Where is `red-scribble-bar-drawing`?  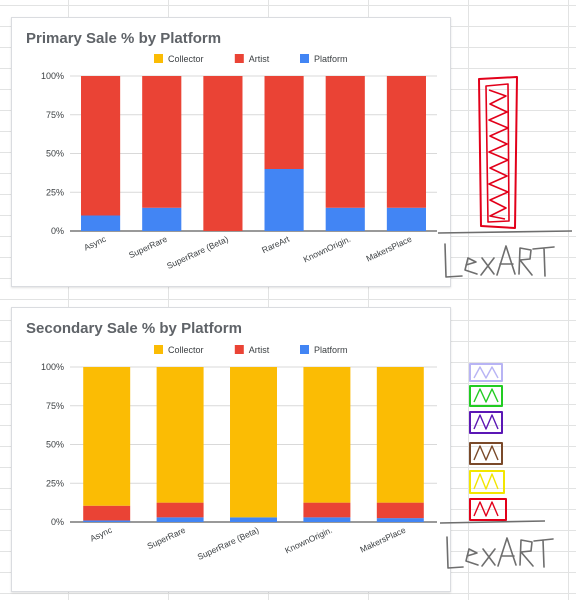
red-scribble-bar-drawing is located at coordinates (498, 152).